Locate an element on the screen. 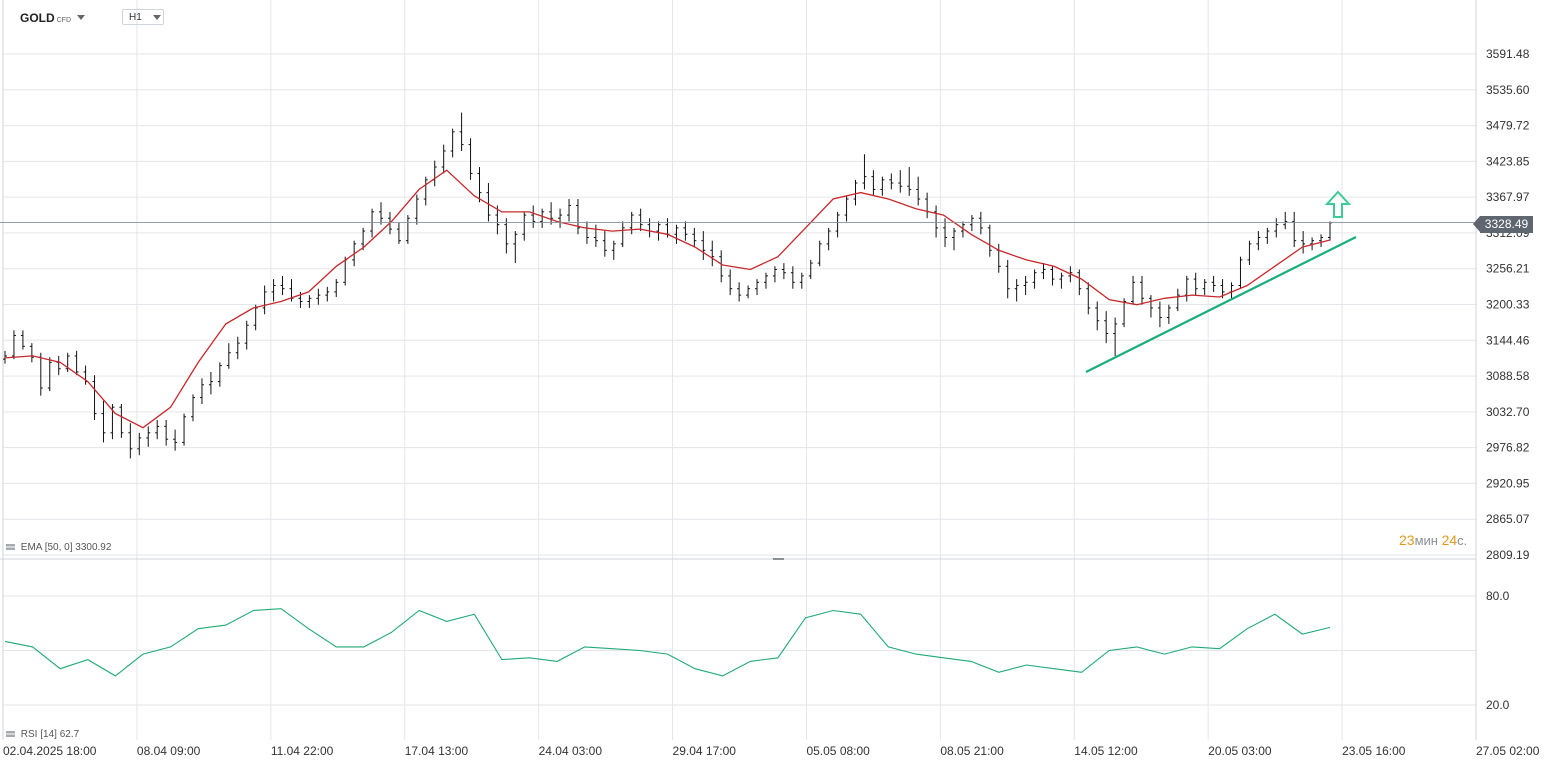 The width and height of the screenshot is (1546, 768). price-tick-label: 3032.70 is located at coordinates (1508, 412).